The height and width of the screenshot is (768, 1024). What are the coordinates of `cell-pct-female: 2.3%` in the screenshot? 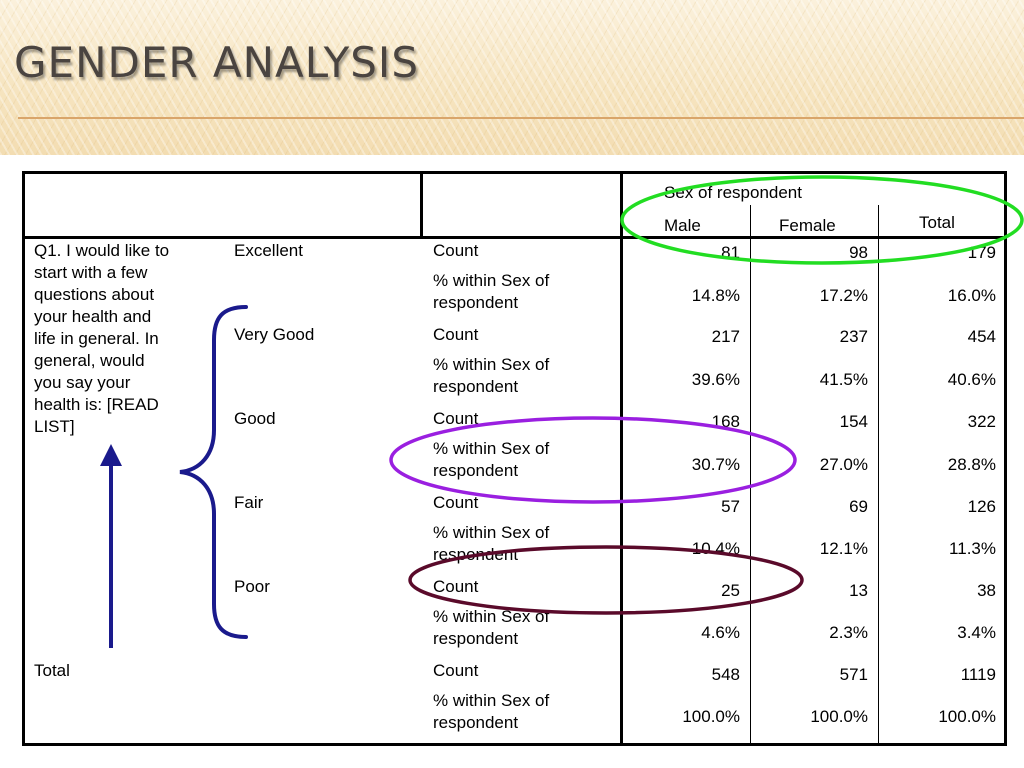 It's located at (848, 632).